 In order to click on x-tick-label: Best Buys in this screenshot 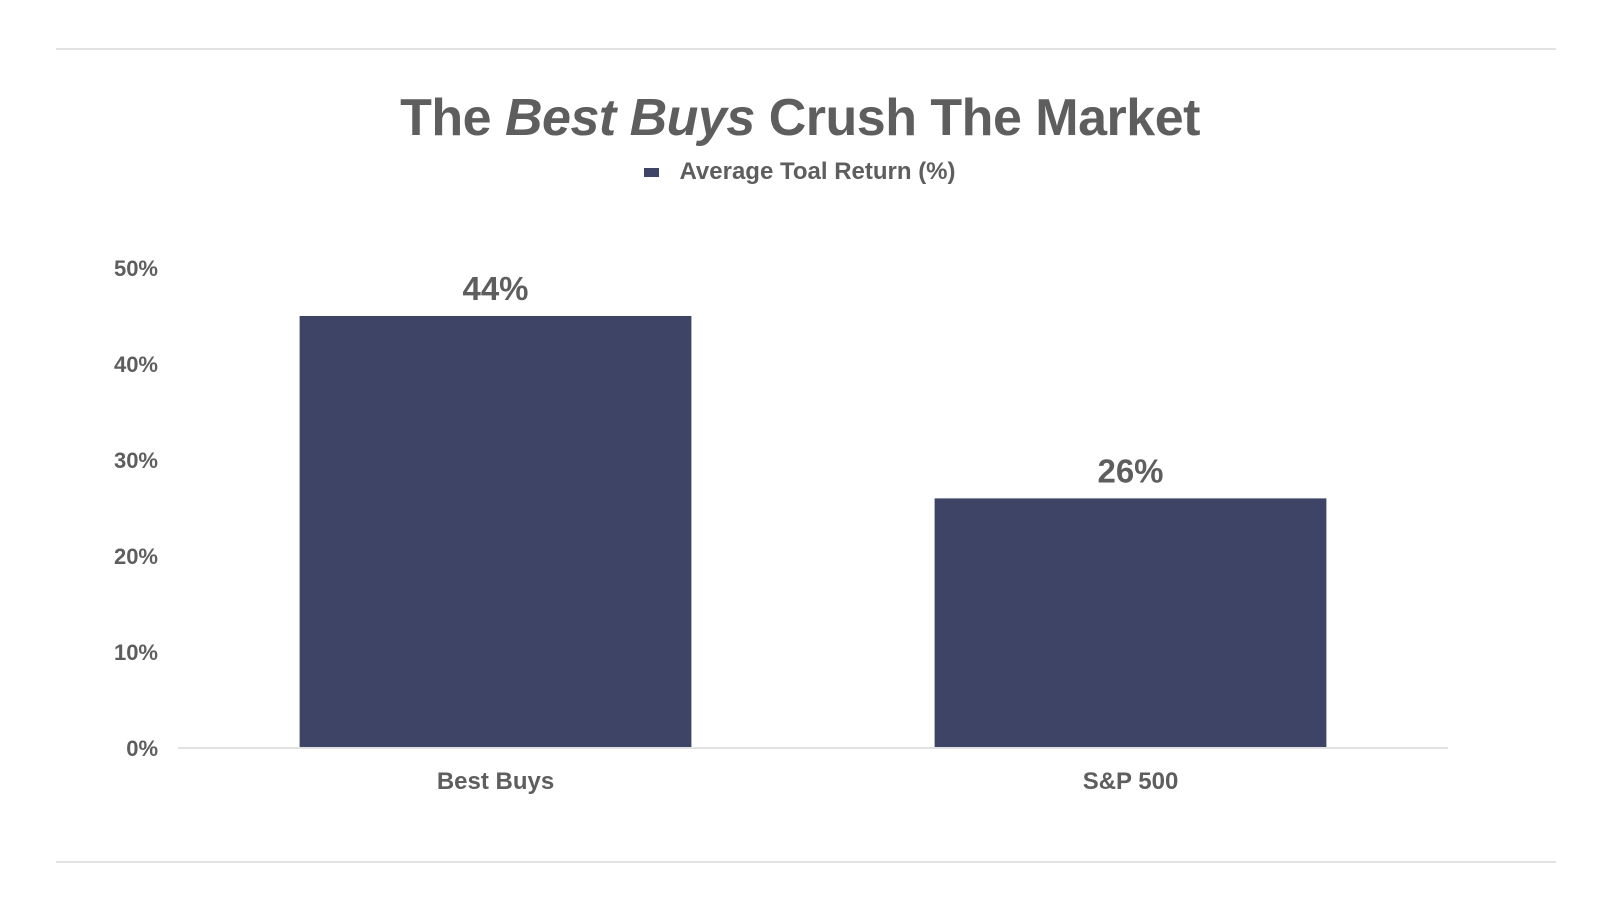, I will do `click(495, 781)`.